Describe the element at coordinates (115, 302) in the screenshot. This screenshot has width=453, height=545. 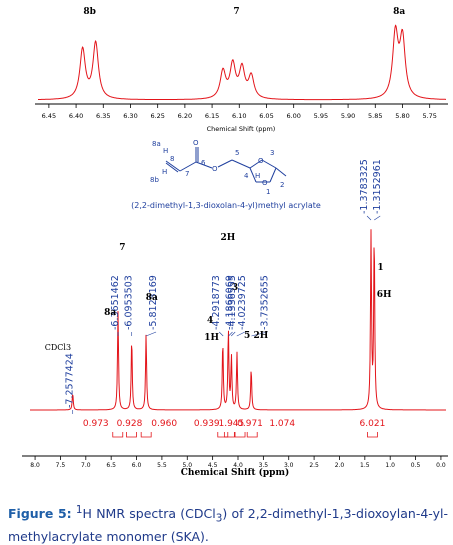
I see `peak-pick-label: -6.3651462` at that location.